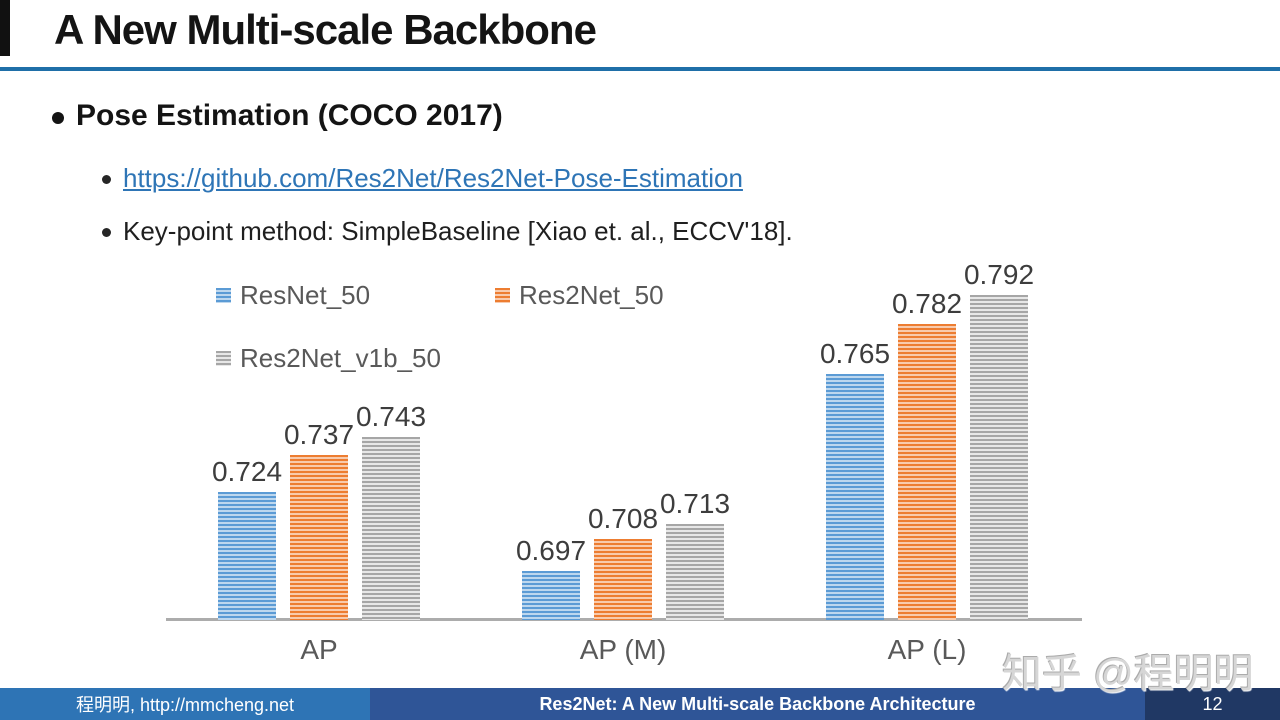 This screenshot has height=720, width=1280. I want to click on category-label: AP (M), so click(623, 649).